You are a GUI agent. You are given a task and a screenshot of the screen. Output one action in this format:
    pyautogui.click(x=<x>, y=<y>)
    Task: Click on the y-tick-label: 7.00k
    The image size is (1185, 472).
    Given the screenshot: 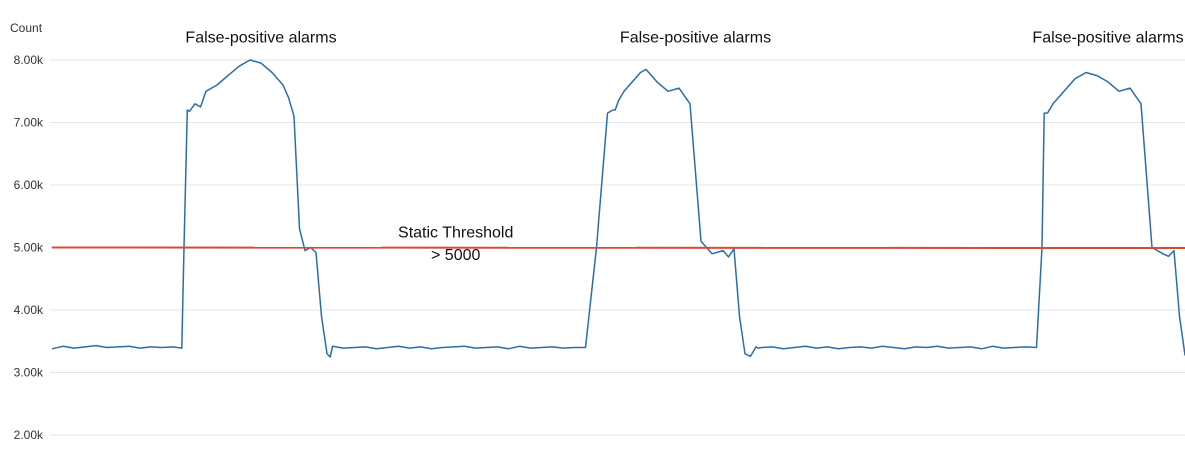 What is the action you would take?
    pyautogui.click(x=29, y=123)
    